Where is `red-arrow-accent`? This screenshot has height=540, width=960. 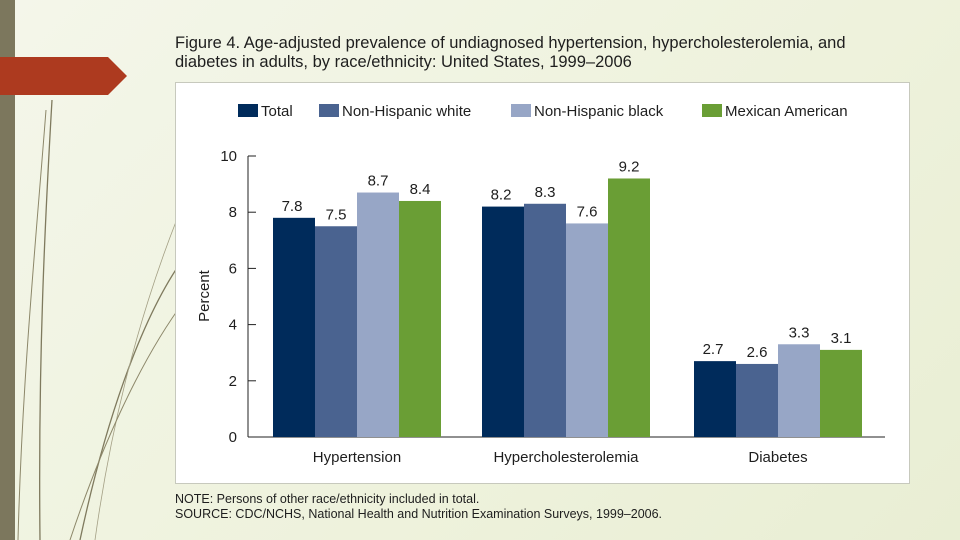
red-arrow-accent is located at coordinates (63, 76).